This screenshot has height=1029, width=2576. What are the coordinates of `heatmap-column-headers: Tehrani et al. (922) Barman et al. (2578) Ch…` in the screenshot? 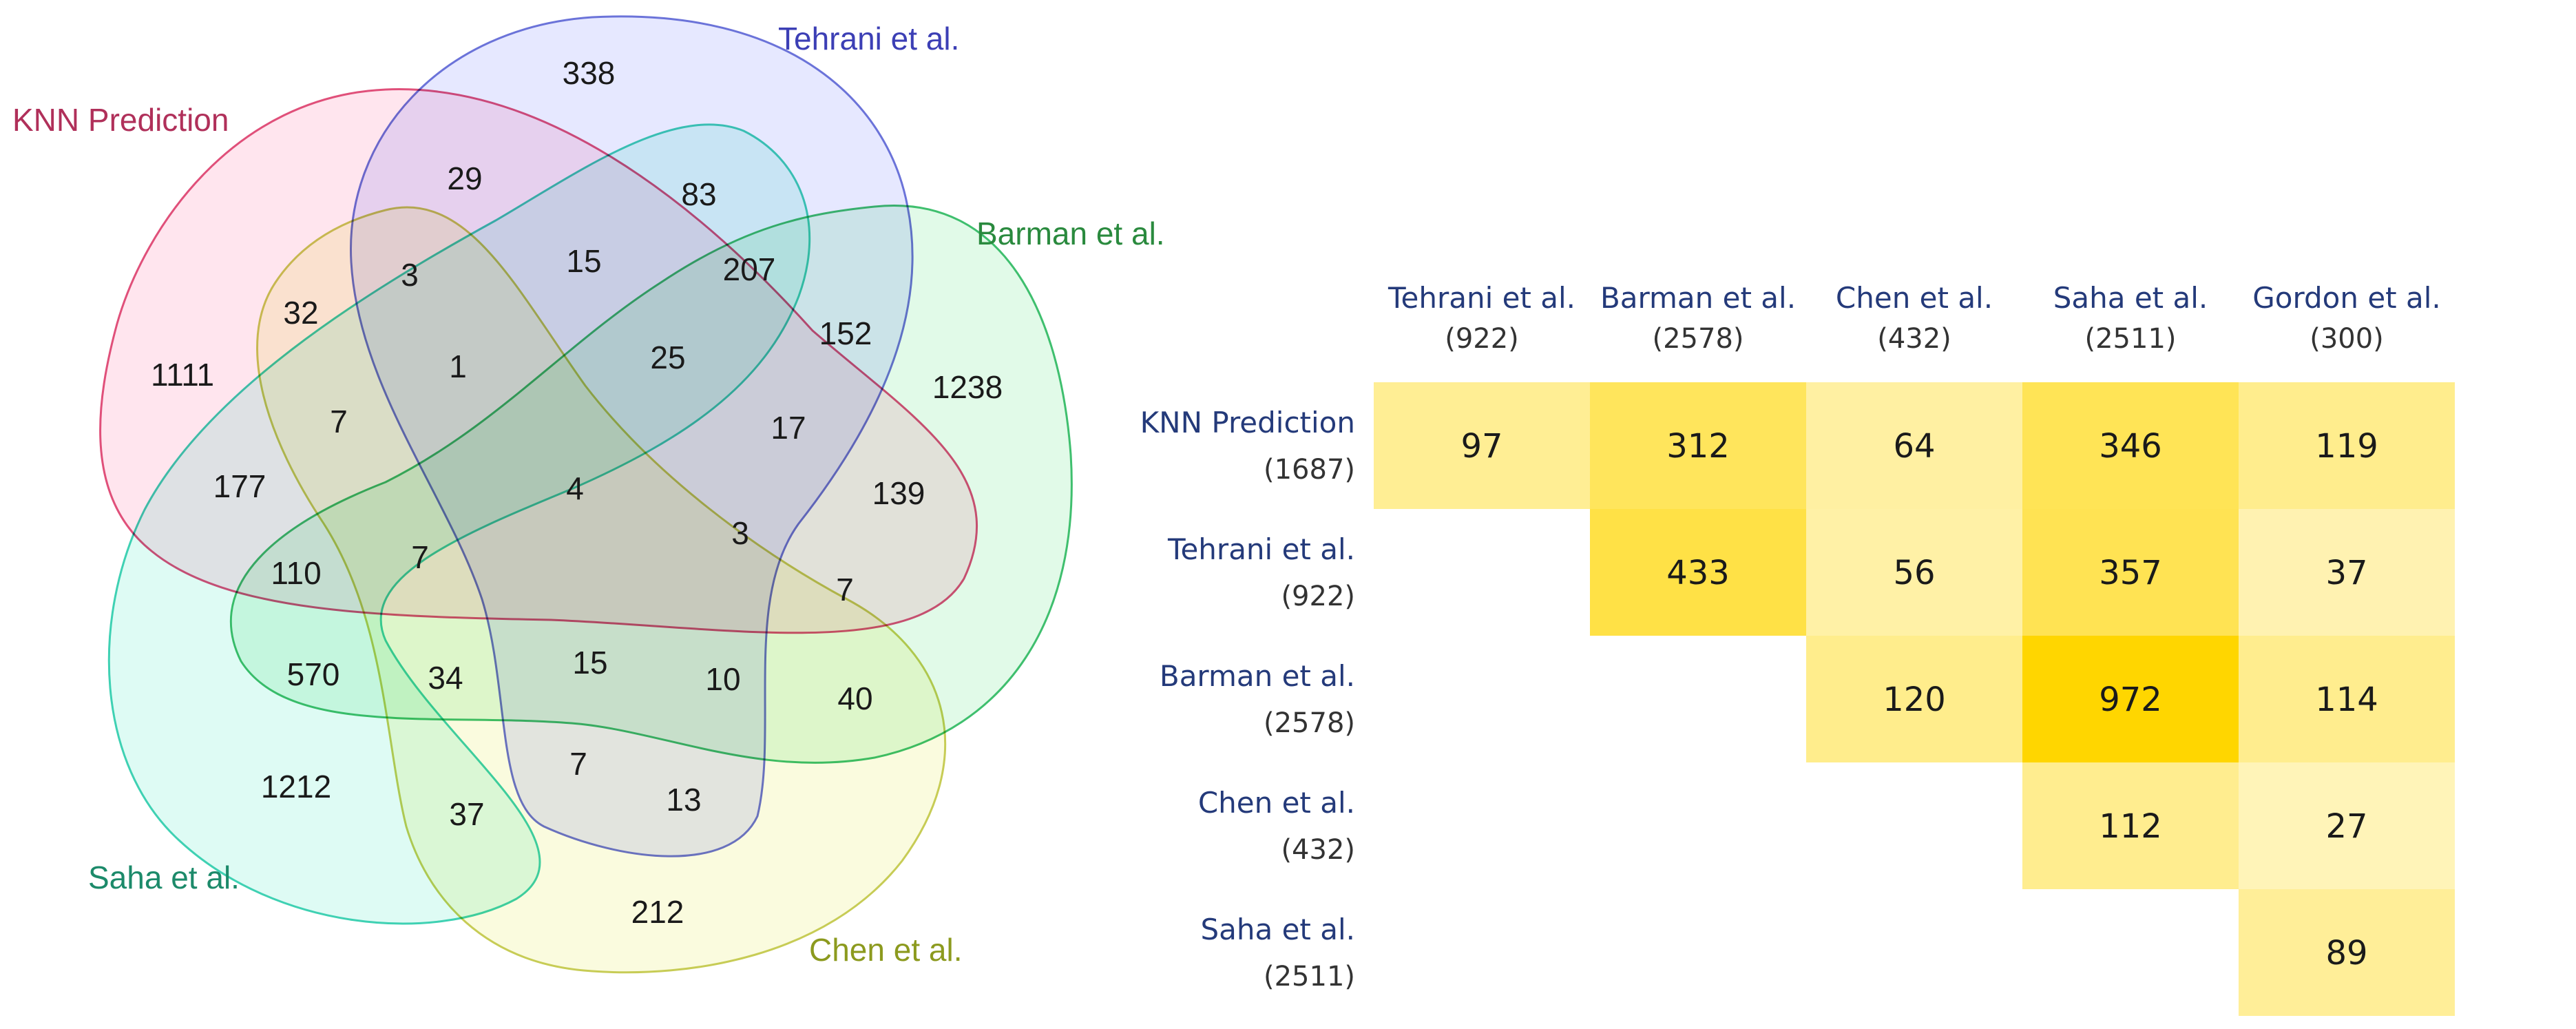 It's located at (1914, 318).